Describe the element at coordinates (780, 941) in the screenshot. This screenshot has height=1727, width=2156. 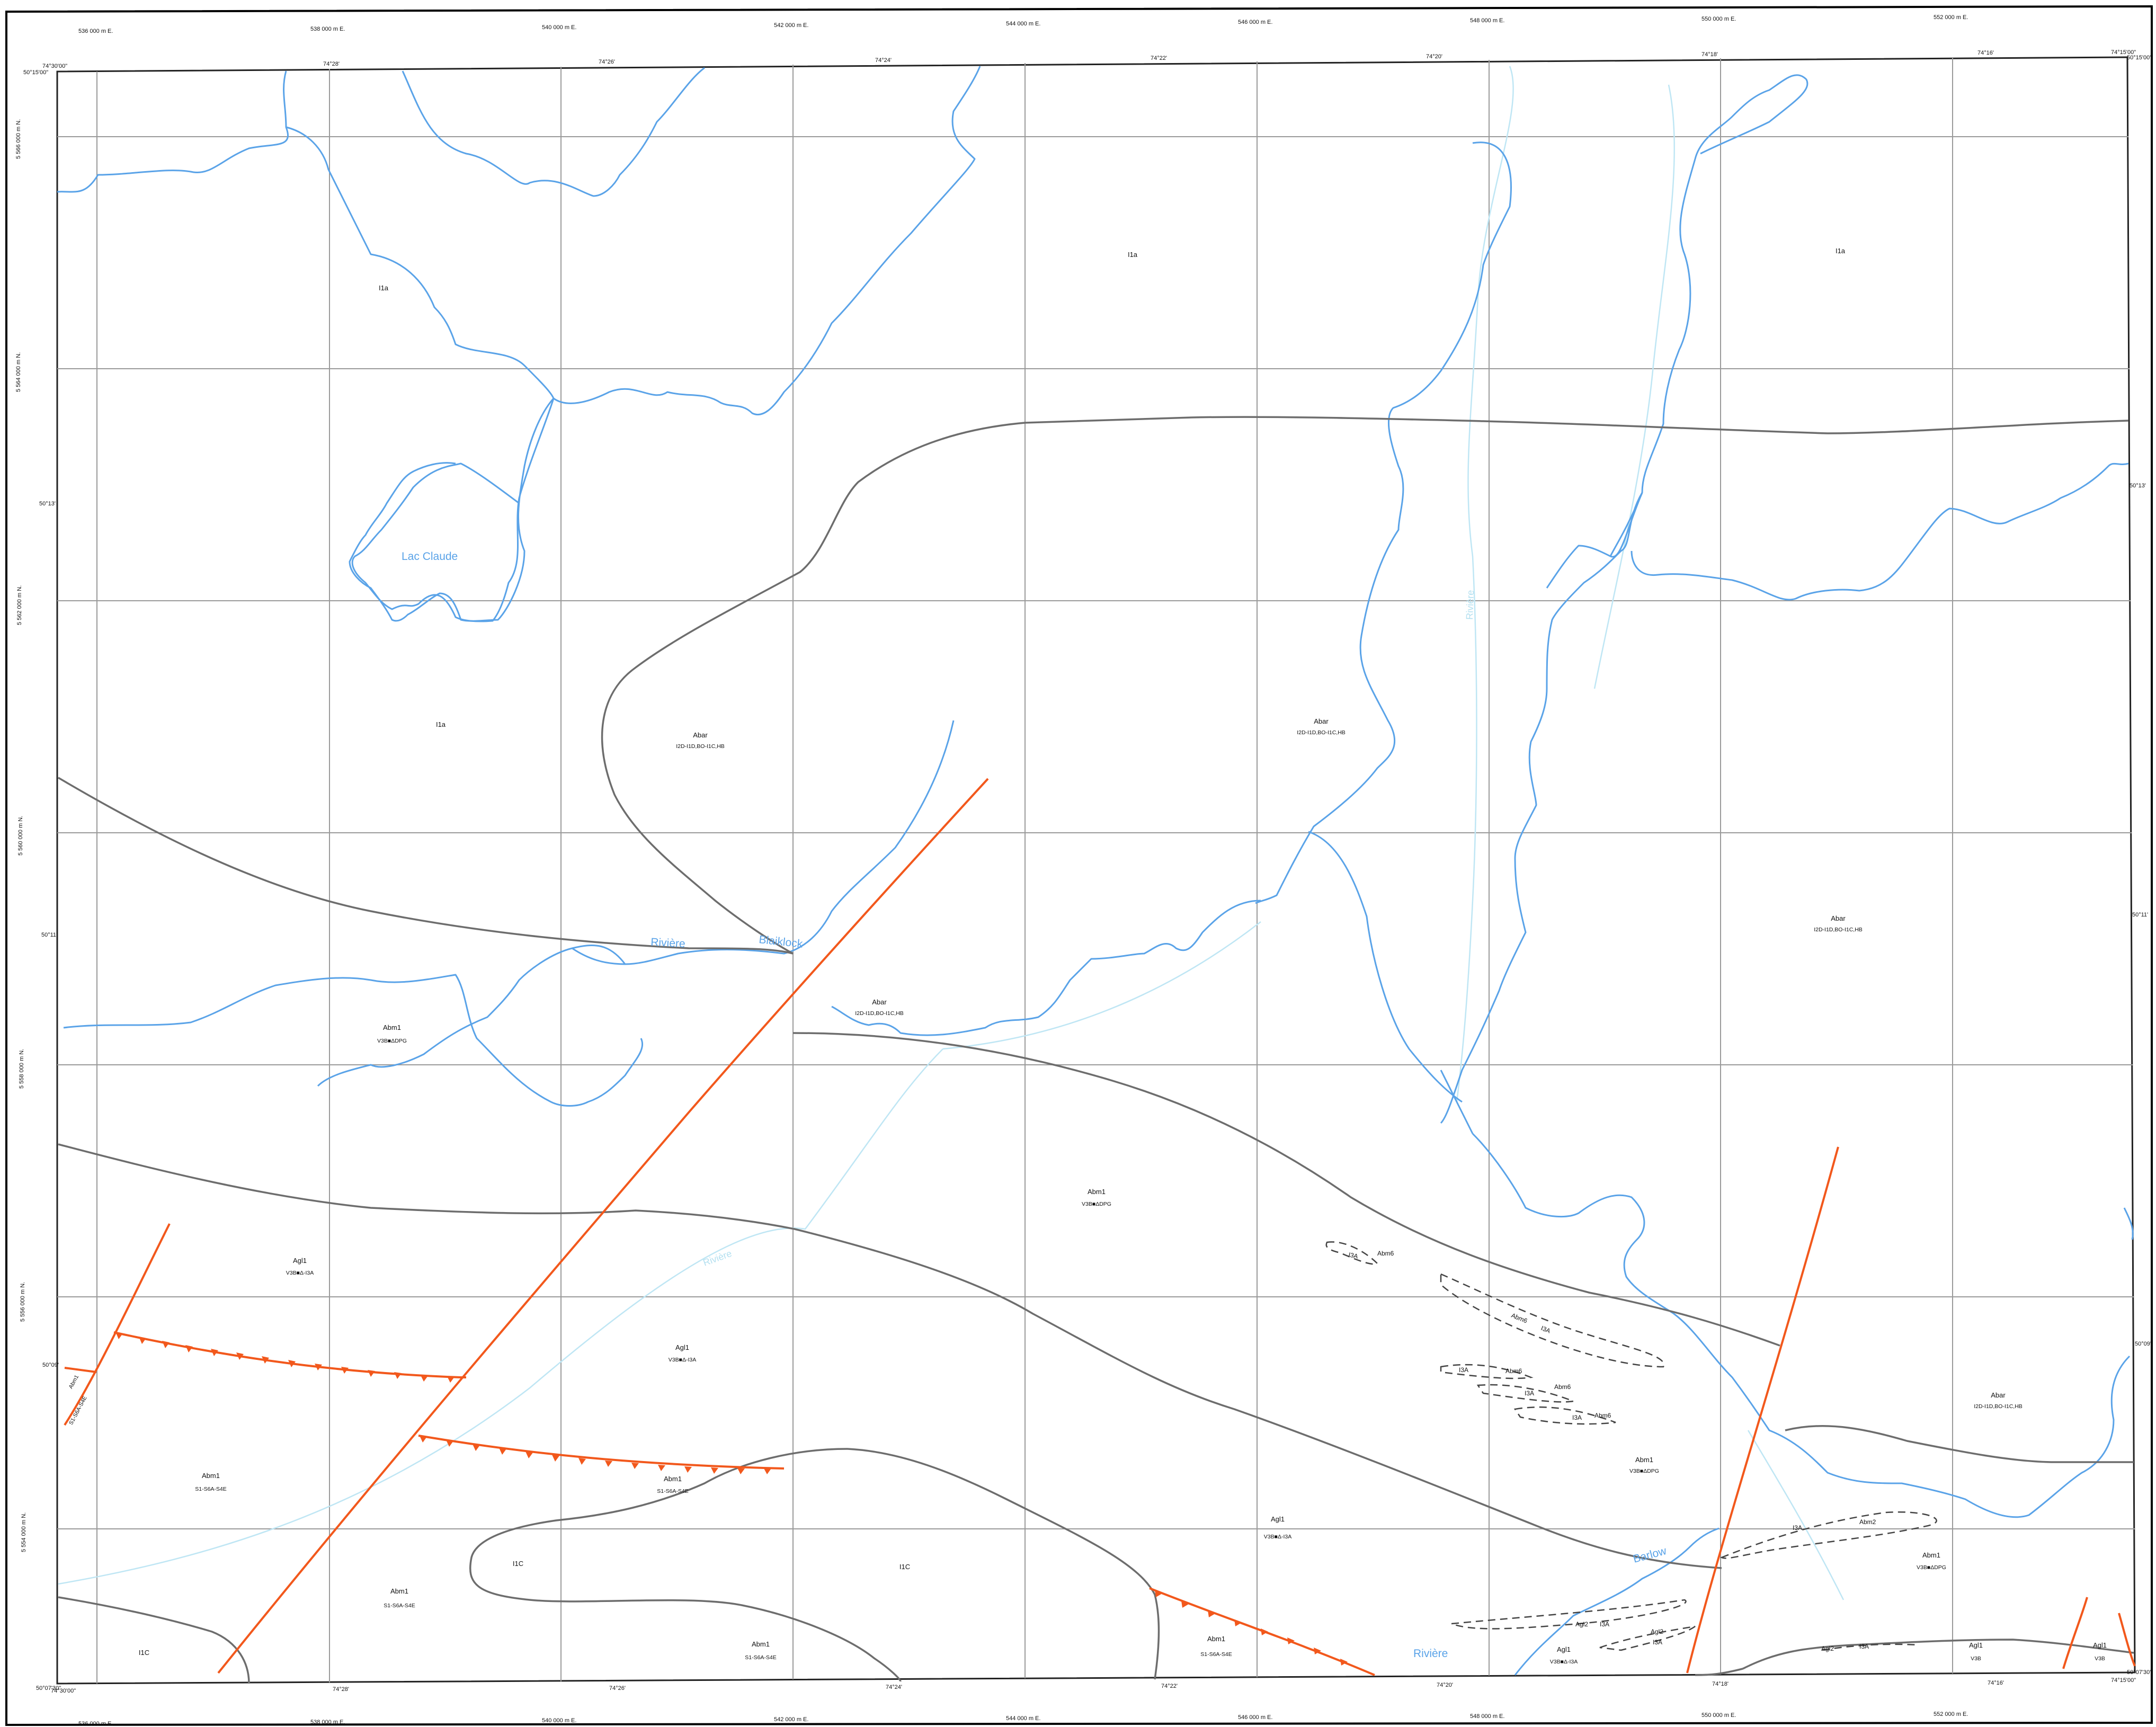
I see `river-label: Blaiklock` at that location.